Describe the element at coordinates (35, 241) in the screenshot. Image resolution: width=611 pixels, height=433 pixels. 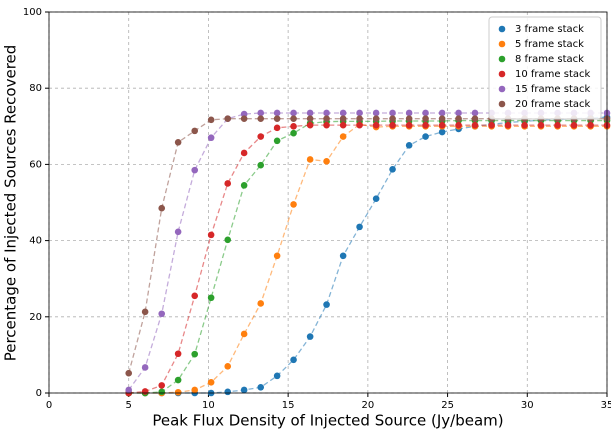
I see `y-tick-label: 40` at that location.